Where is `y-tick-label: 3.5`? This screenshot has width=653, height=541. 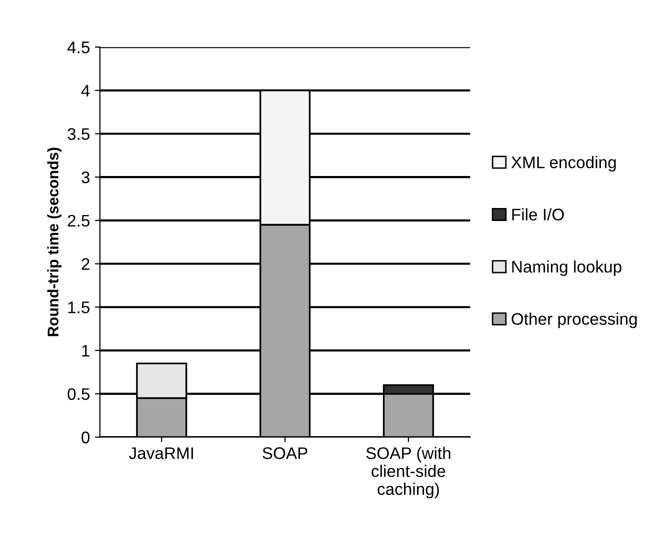
y-tick-label: 3.5 is located at coordinates (79, 134).